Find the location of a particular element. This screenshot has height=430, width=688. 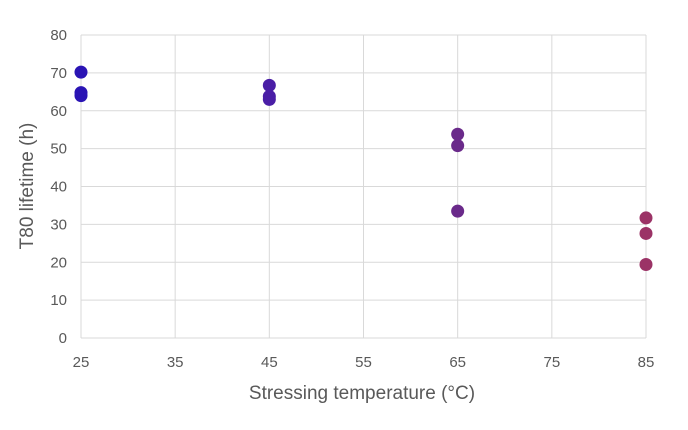

x-tick-label: 85 is located at coordinates (646, 362).